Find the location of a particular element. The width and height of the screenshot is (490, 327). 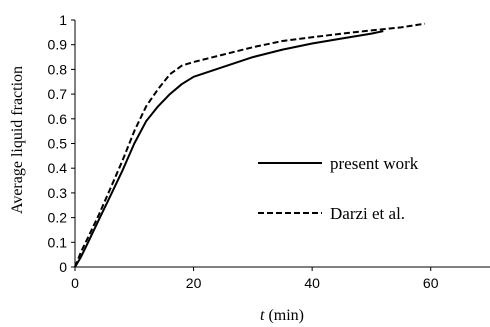

y-tick-label: 0.3 is located at coordinates (58, 193).